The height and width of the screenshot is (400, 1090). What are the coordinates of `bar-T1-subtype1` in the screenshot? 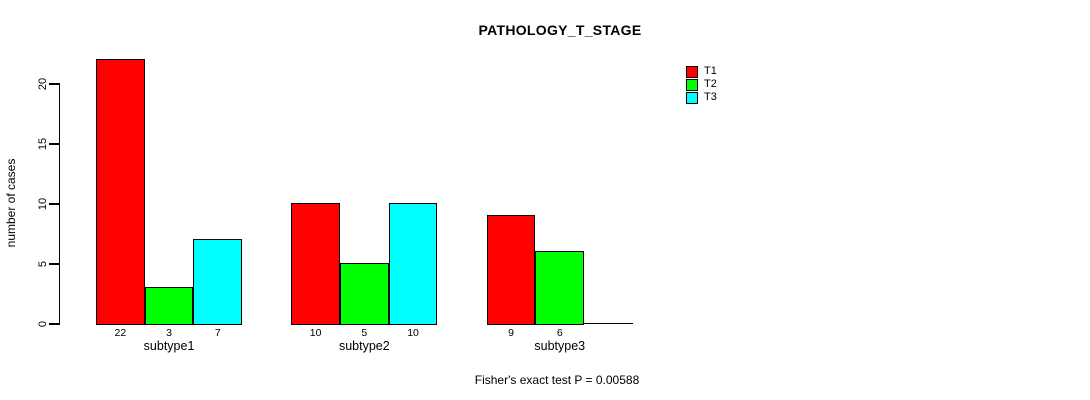 It's located at (120, 192).